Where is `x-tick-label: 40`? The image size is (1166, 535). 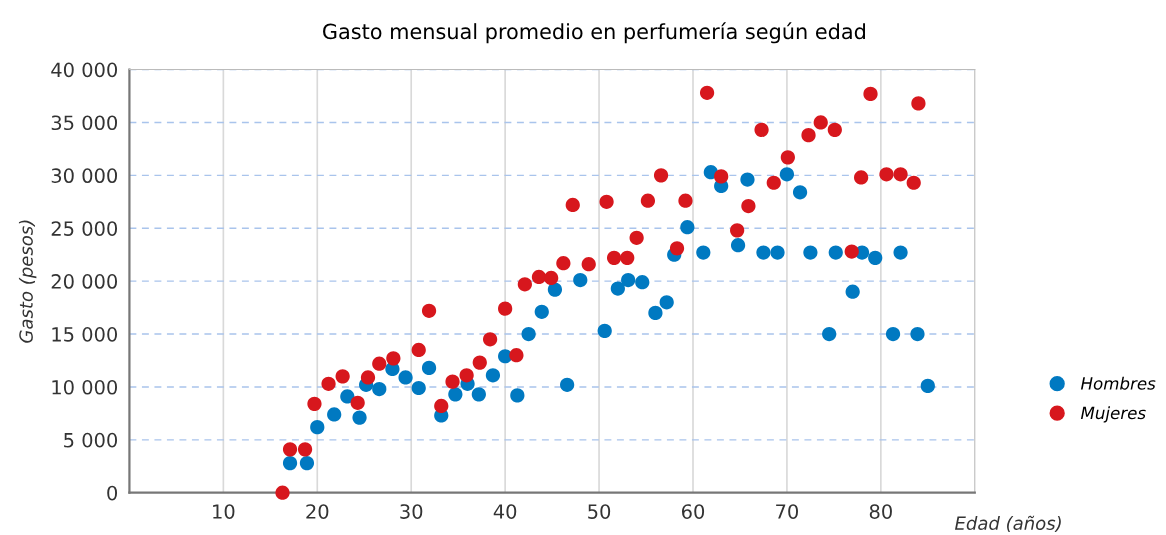 x-tick-label: 40 is located at coordinates (505, 511).